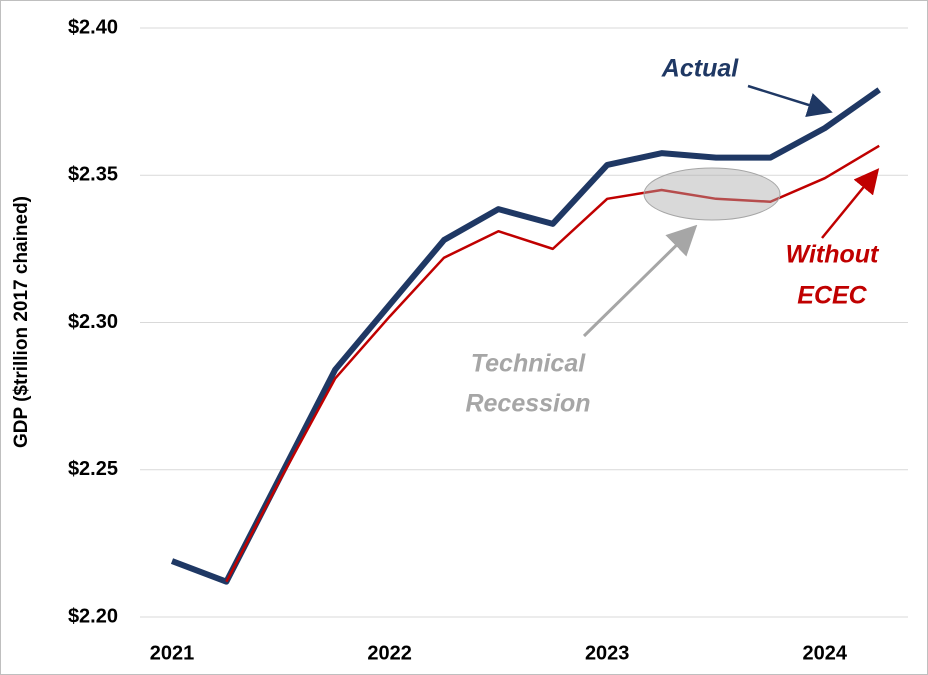 Image resolution: width=928 pixels, height=675 pixels. What do you see at coordinates (93, 27) in the screenshot?
I see `y-tick-label: $2.40` at bounding box center [93, 27].